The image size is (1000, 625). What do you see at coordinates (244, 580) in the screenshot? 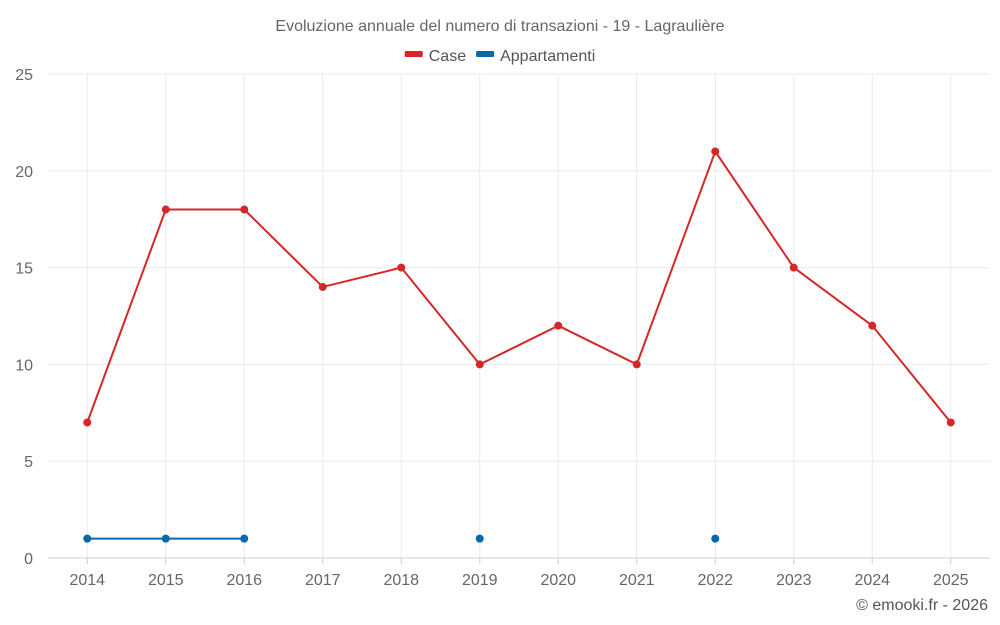
I see `x-tick-label: 2016` at bounding box center [244, 580].